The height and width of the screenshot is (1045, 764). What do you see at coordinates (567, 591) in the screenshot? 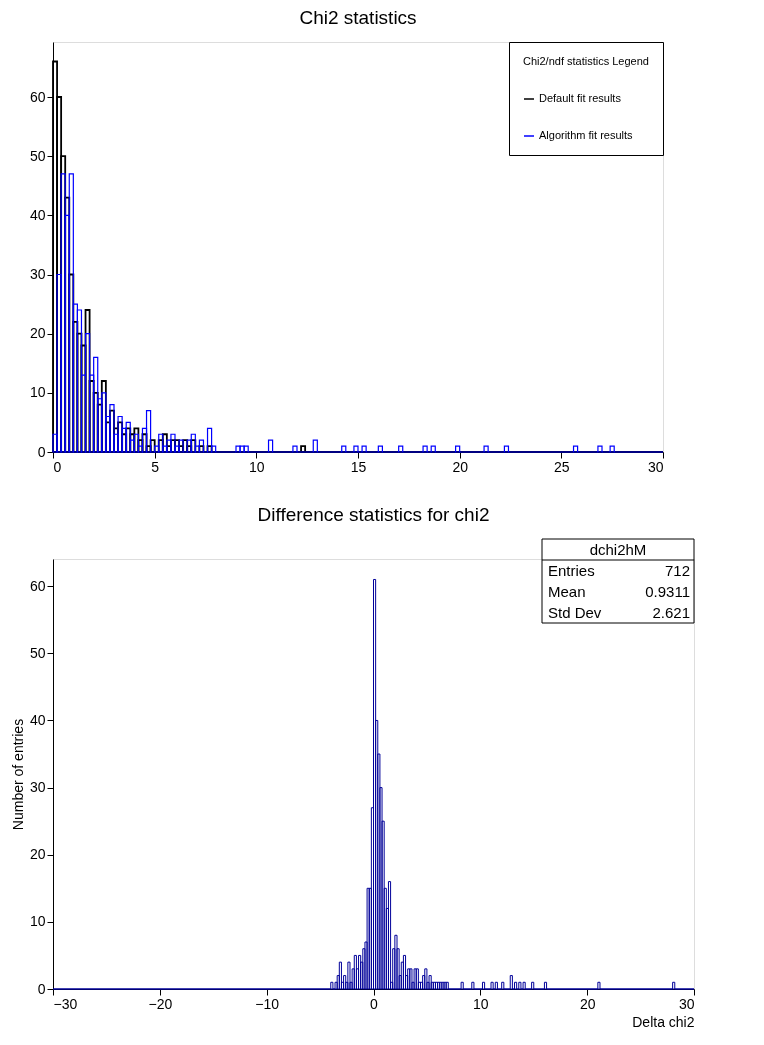
I see `annotation: Mean` at bounding box center [567, 591].